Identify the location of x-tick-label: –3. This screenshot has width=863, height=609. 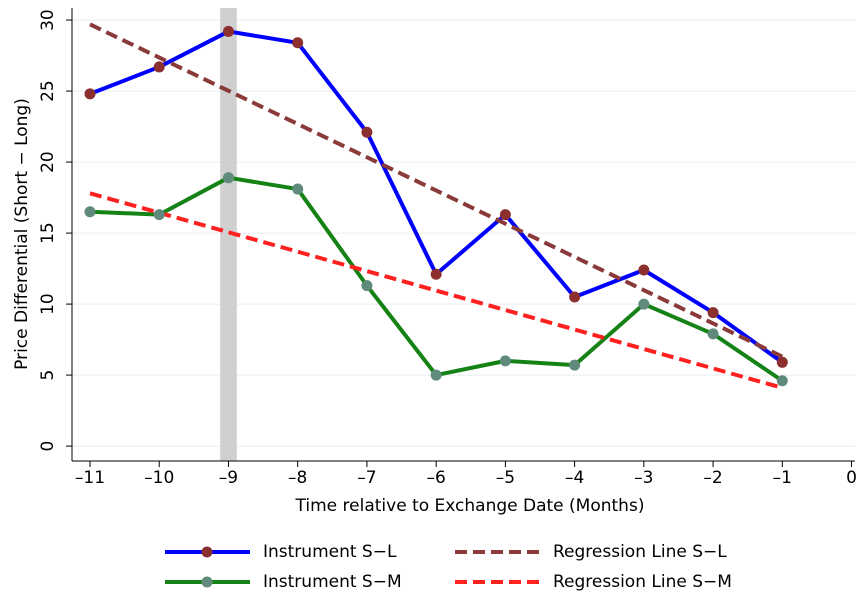
(643, 478).